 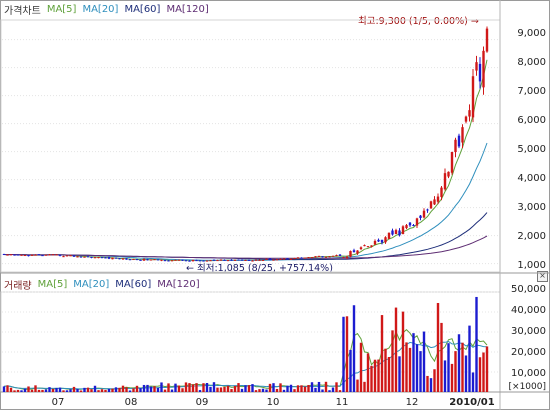 What do you see at coordinates (187, 9) in the screenshot?
I see `price-ma120-label: MA[120]` at bounding box center [187, 9].